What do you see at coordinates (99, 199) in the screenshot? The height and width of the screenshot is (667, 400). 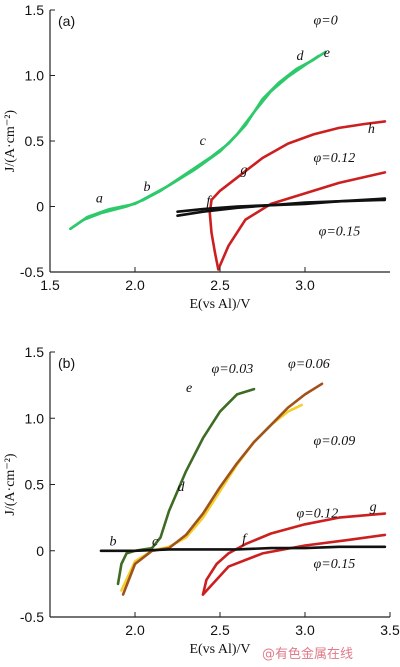 I see `annotation-label: a` at bounding box center [99, 199].